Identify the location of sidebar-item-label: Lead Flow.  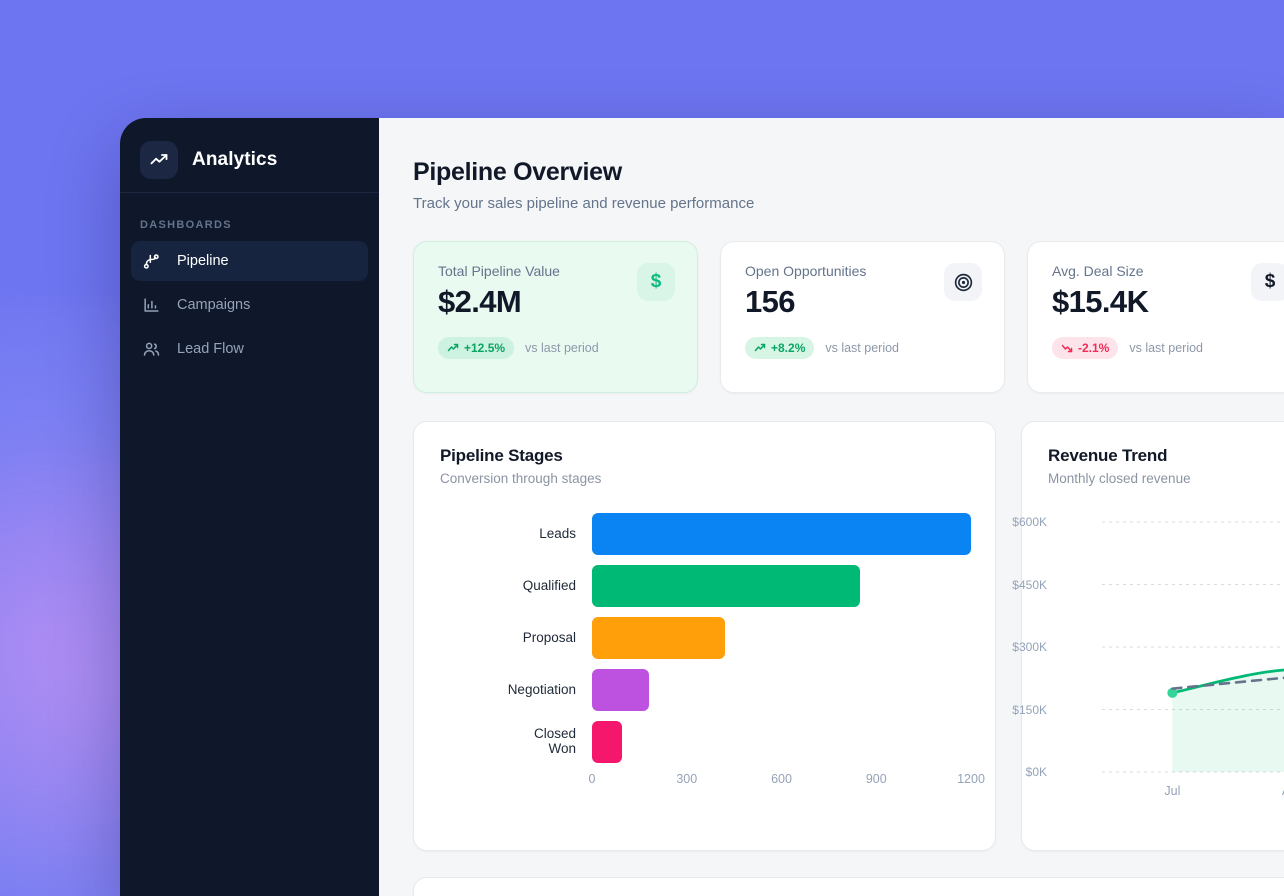
(210, 349).